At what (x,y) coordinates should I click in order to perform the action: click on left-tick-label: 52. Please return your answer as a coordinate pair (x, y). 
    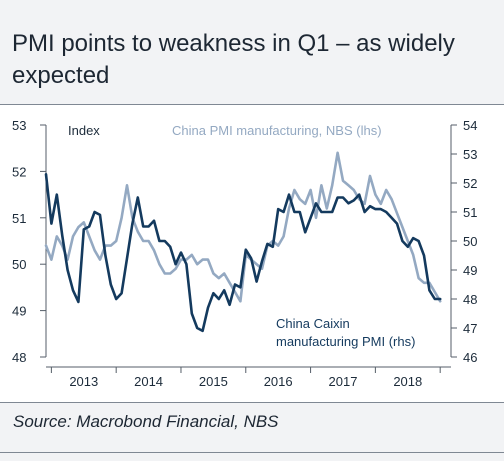
    Looking at the image, I should click on (19, 171).